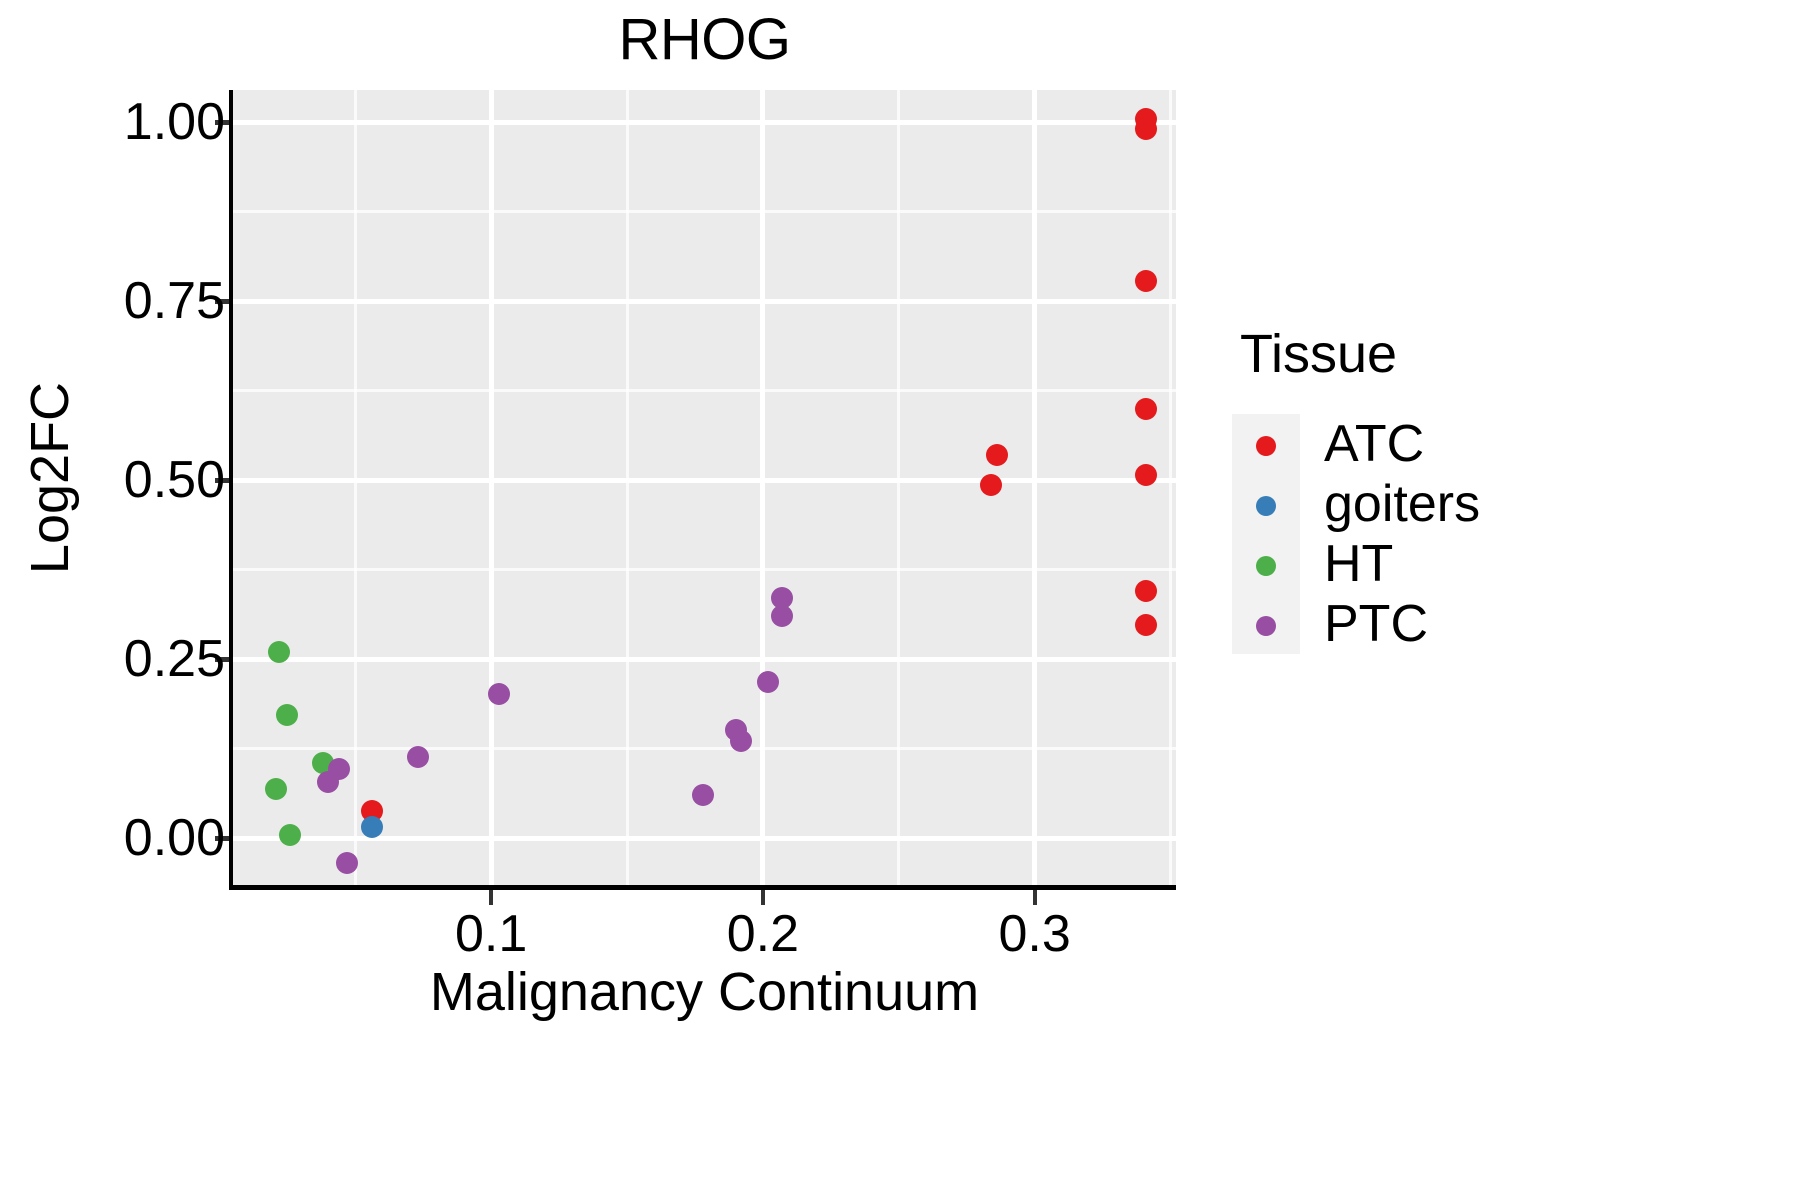 The width and height of the screenshot is (1800, 1200). I want to click on data-point-goiters, so click(371, 826).